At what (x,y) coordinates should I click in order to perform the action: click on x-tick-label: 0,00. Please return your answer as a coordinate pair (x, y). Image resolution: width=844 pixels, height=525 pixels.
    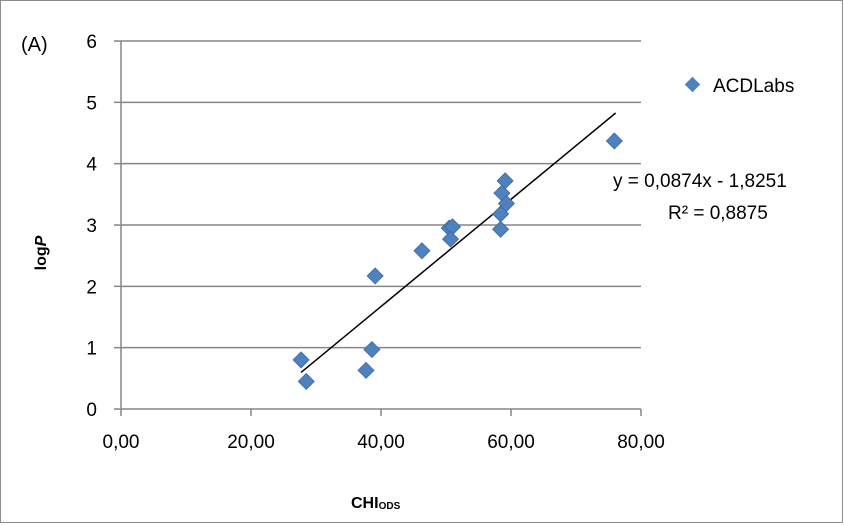
    Looking at the image, I should click on (121, 442).